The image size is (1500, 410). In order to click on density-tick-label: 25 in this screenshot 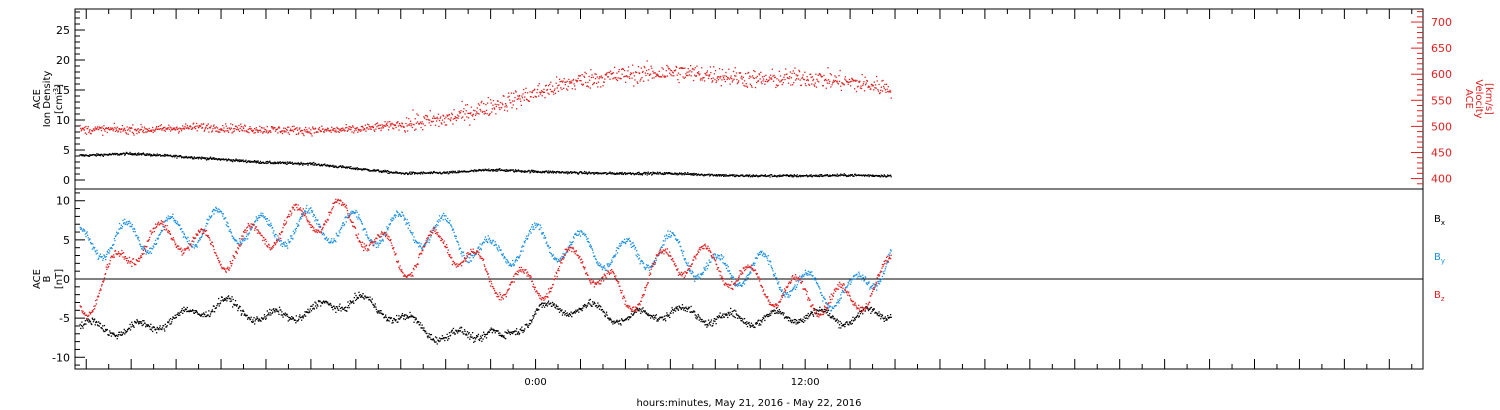, I will do `click(63, 30)`.